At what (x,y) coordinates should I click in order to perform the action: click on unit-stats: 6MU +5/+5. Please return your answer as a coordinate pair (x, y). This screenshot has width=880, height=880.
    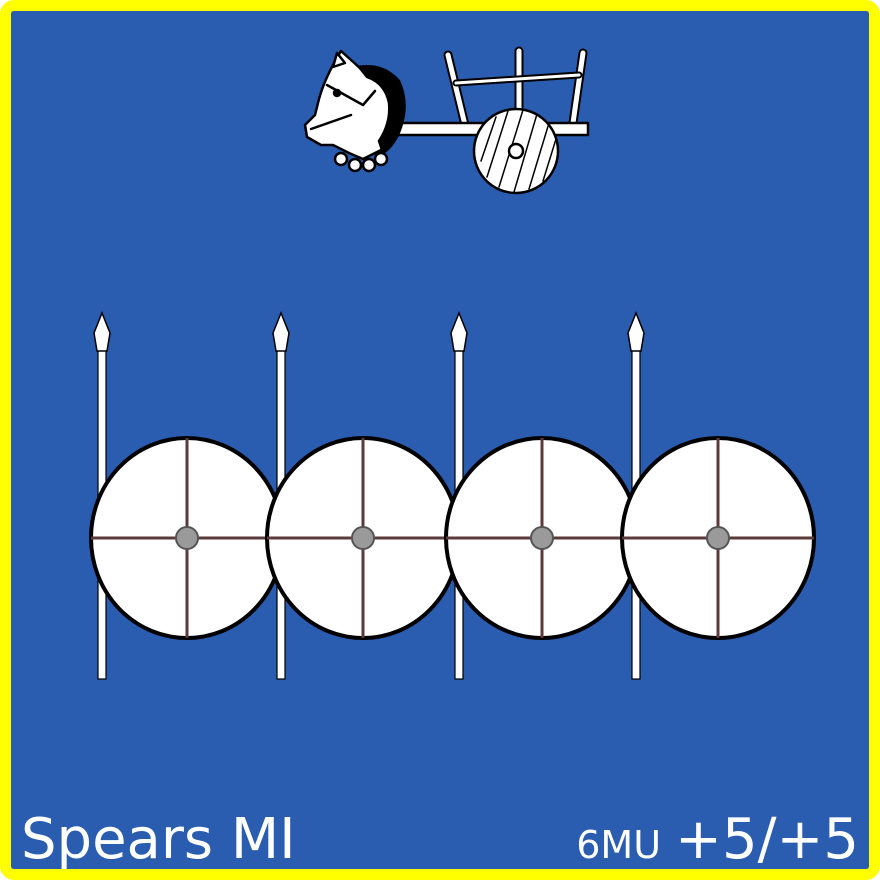
    Looking at the image, I should click on (717, 839).